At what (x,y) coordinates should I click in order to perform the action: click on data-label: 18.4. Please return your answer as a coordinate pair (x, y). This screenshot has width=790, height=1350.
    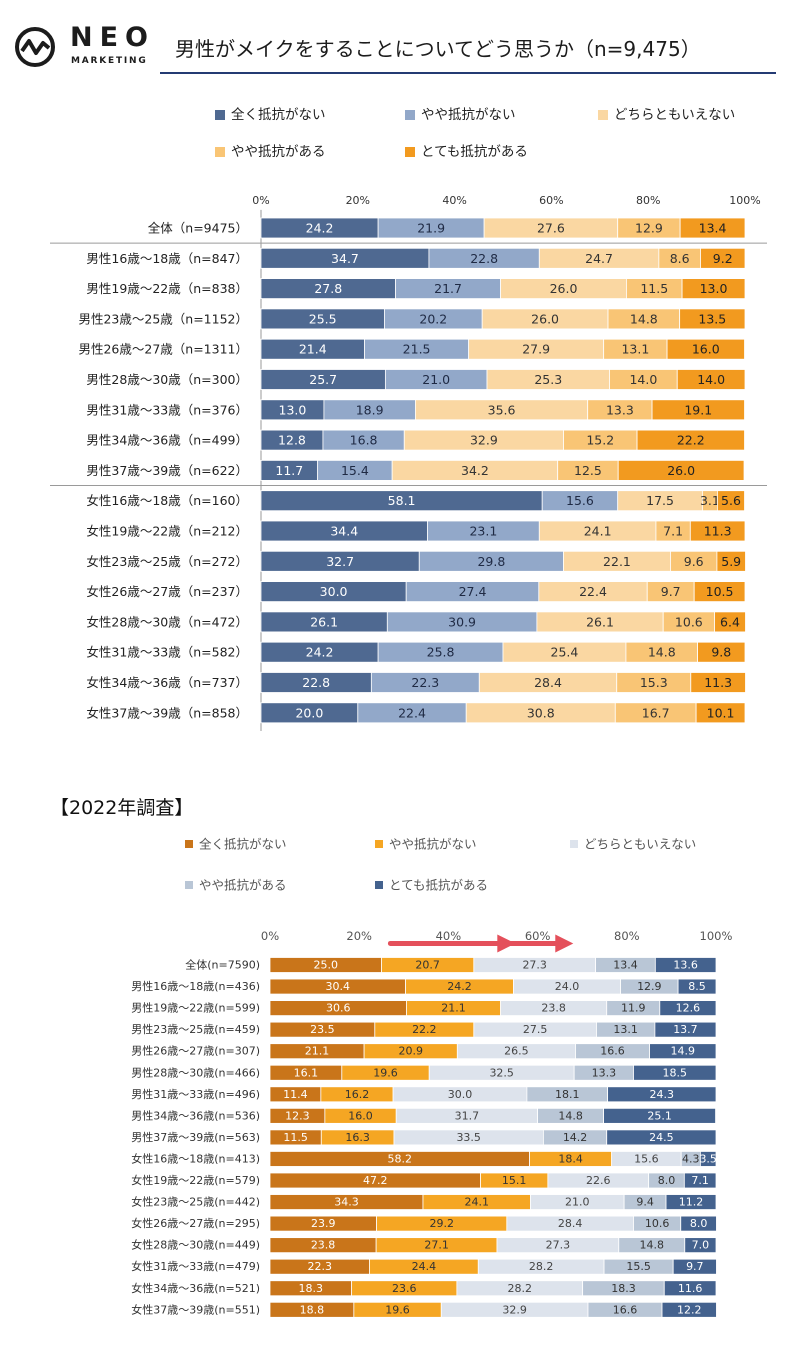
    Looking at the image, I should click on (570, 1158).